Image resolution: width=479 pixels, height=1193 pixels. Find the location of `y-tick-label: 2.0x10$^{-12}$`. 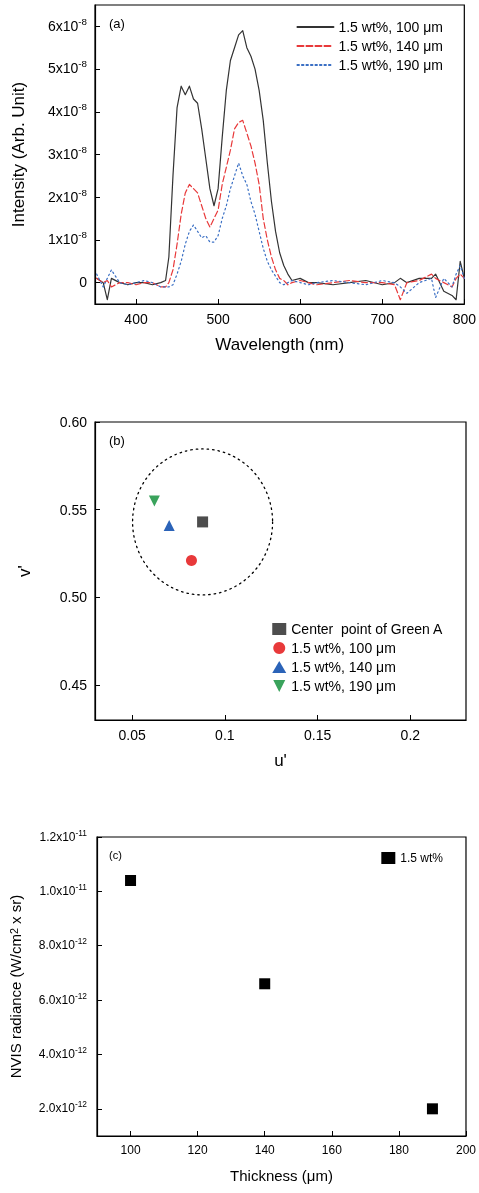

y-tick-label: 2.0x10$^{-12}$ is located at coordinates (62, 1107).